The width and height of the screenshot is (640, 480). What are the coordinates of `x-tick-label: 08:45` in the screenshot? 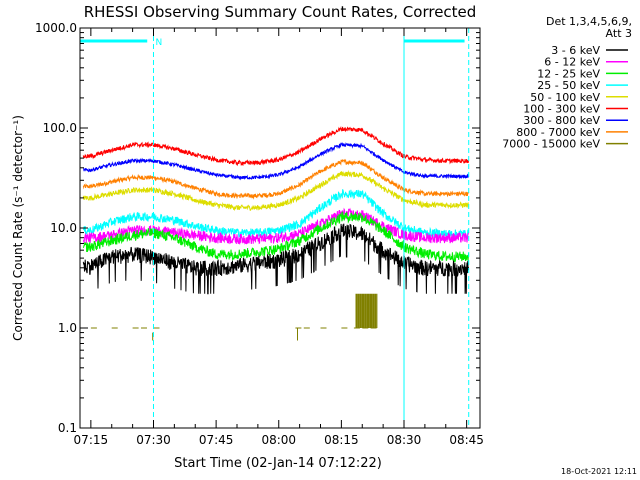 It's located at (466, 440).